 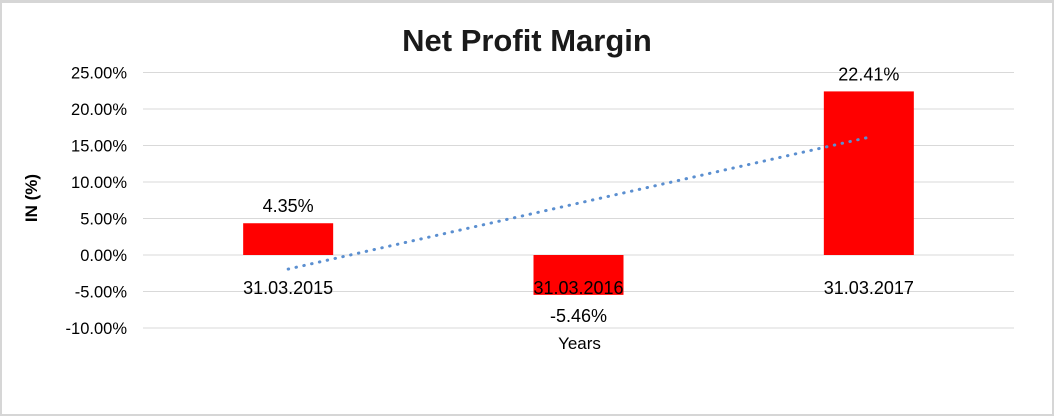 What do you see at coordinates (103, 220) in the screenshot?
I see `y-tick-label: 5.00%` at bounding box center [103, 220].